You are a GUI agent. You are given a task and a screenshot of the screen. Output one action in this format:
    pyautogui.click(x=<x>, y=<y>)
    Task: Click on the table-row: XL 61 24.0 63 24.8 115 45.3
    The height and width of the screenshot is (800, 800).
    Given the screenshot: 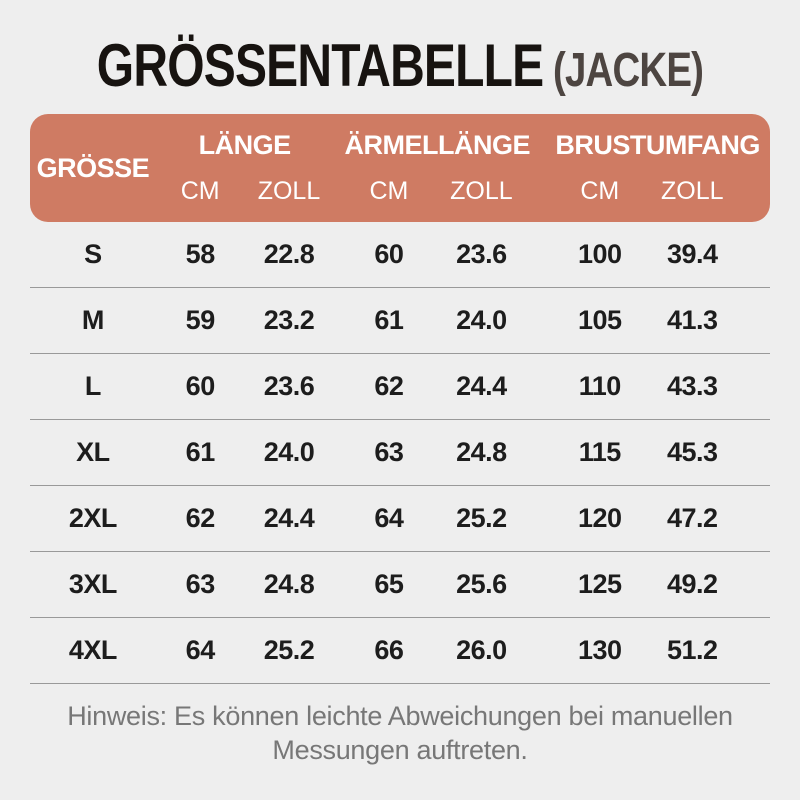 What is the action you would take?
    pyautogui.click(x=400, y=453)
    